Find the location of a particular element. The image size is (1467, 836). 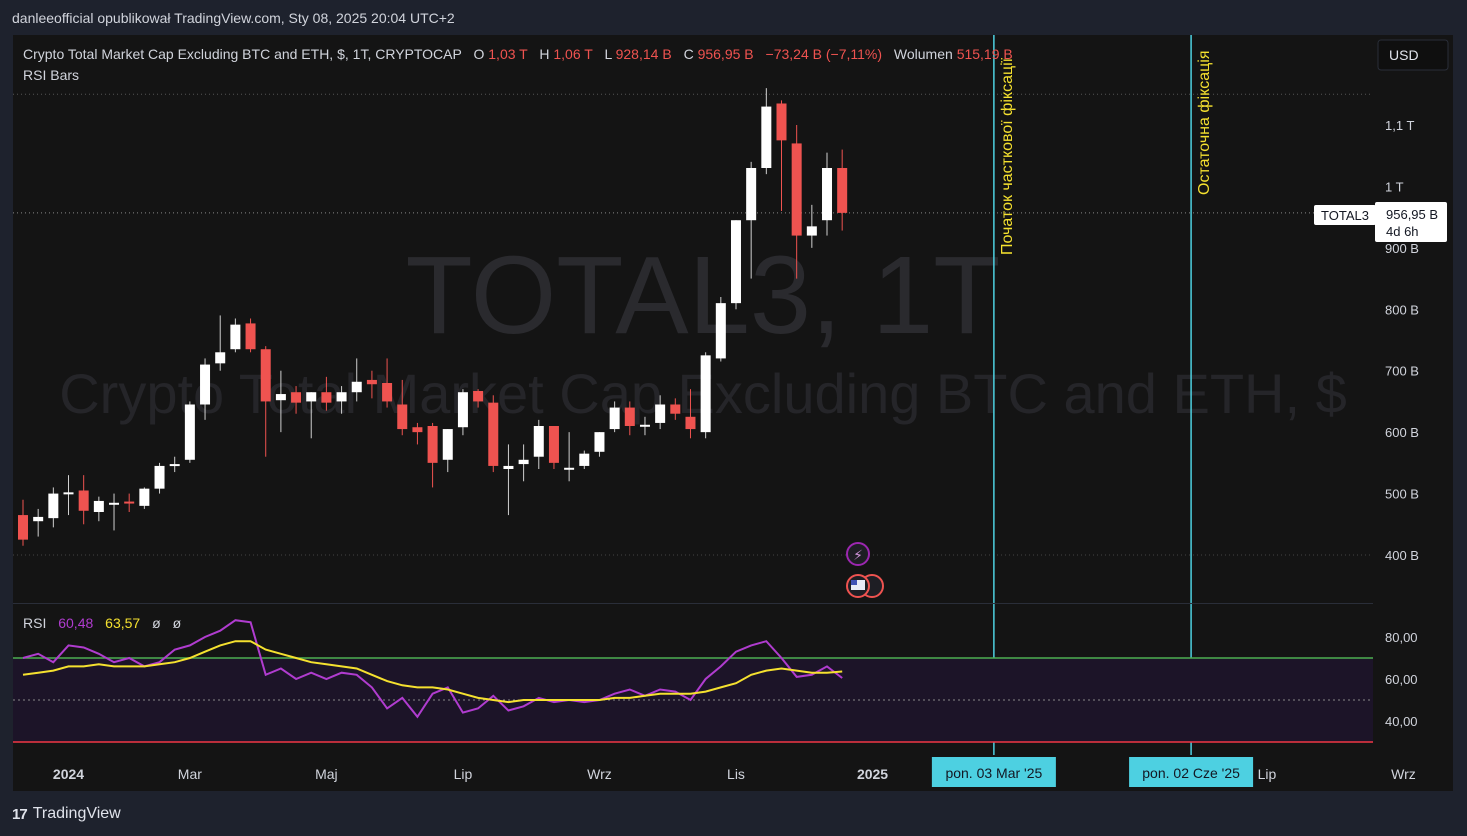

footer-brand: 17 TradingView is located at coordinates (66, 814).